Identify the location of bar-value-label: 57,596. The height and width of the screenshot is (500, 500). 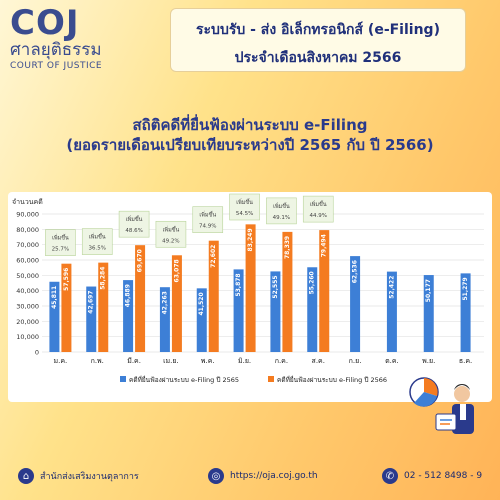
(66, 279).